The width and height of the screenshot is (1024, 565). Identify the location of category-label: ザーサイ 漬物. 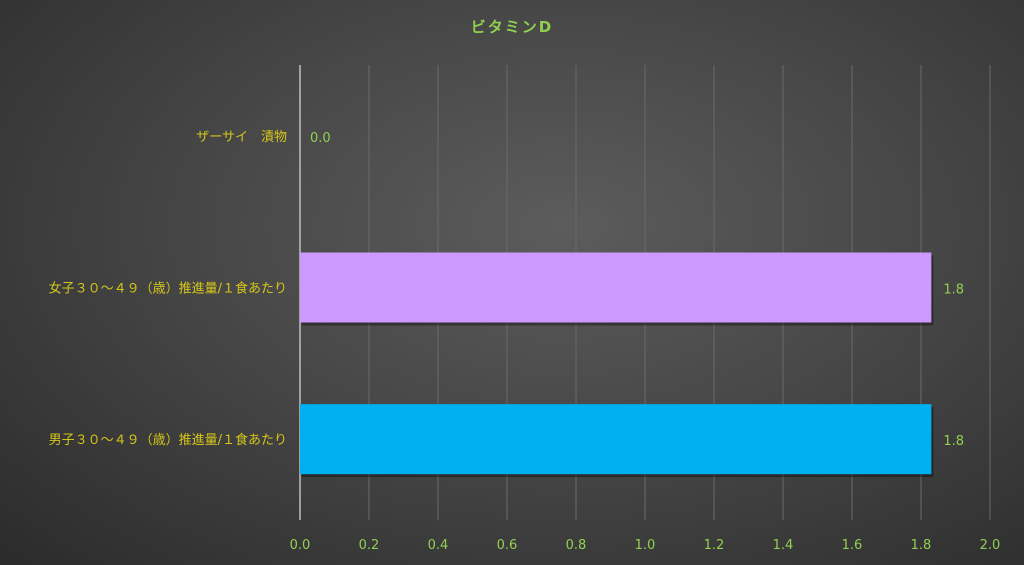
(241, 137).